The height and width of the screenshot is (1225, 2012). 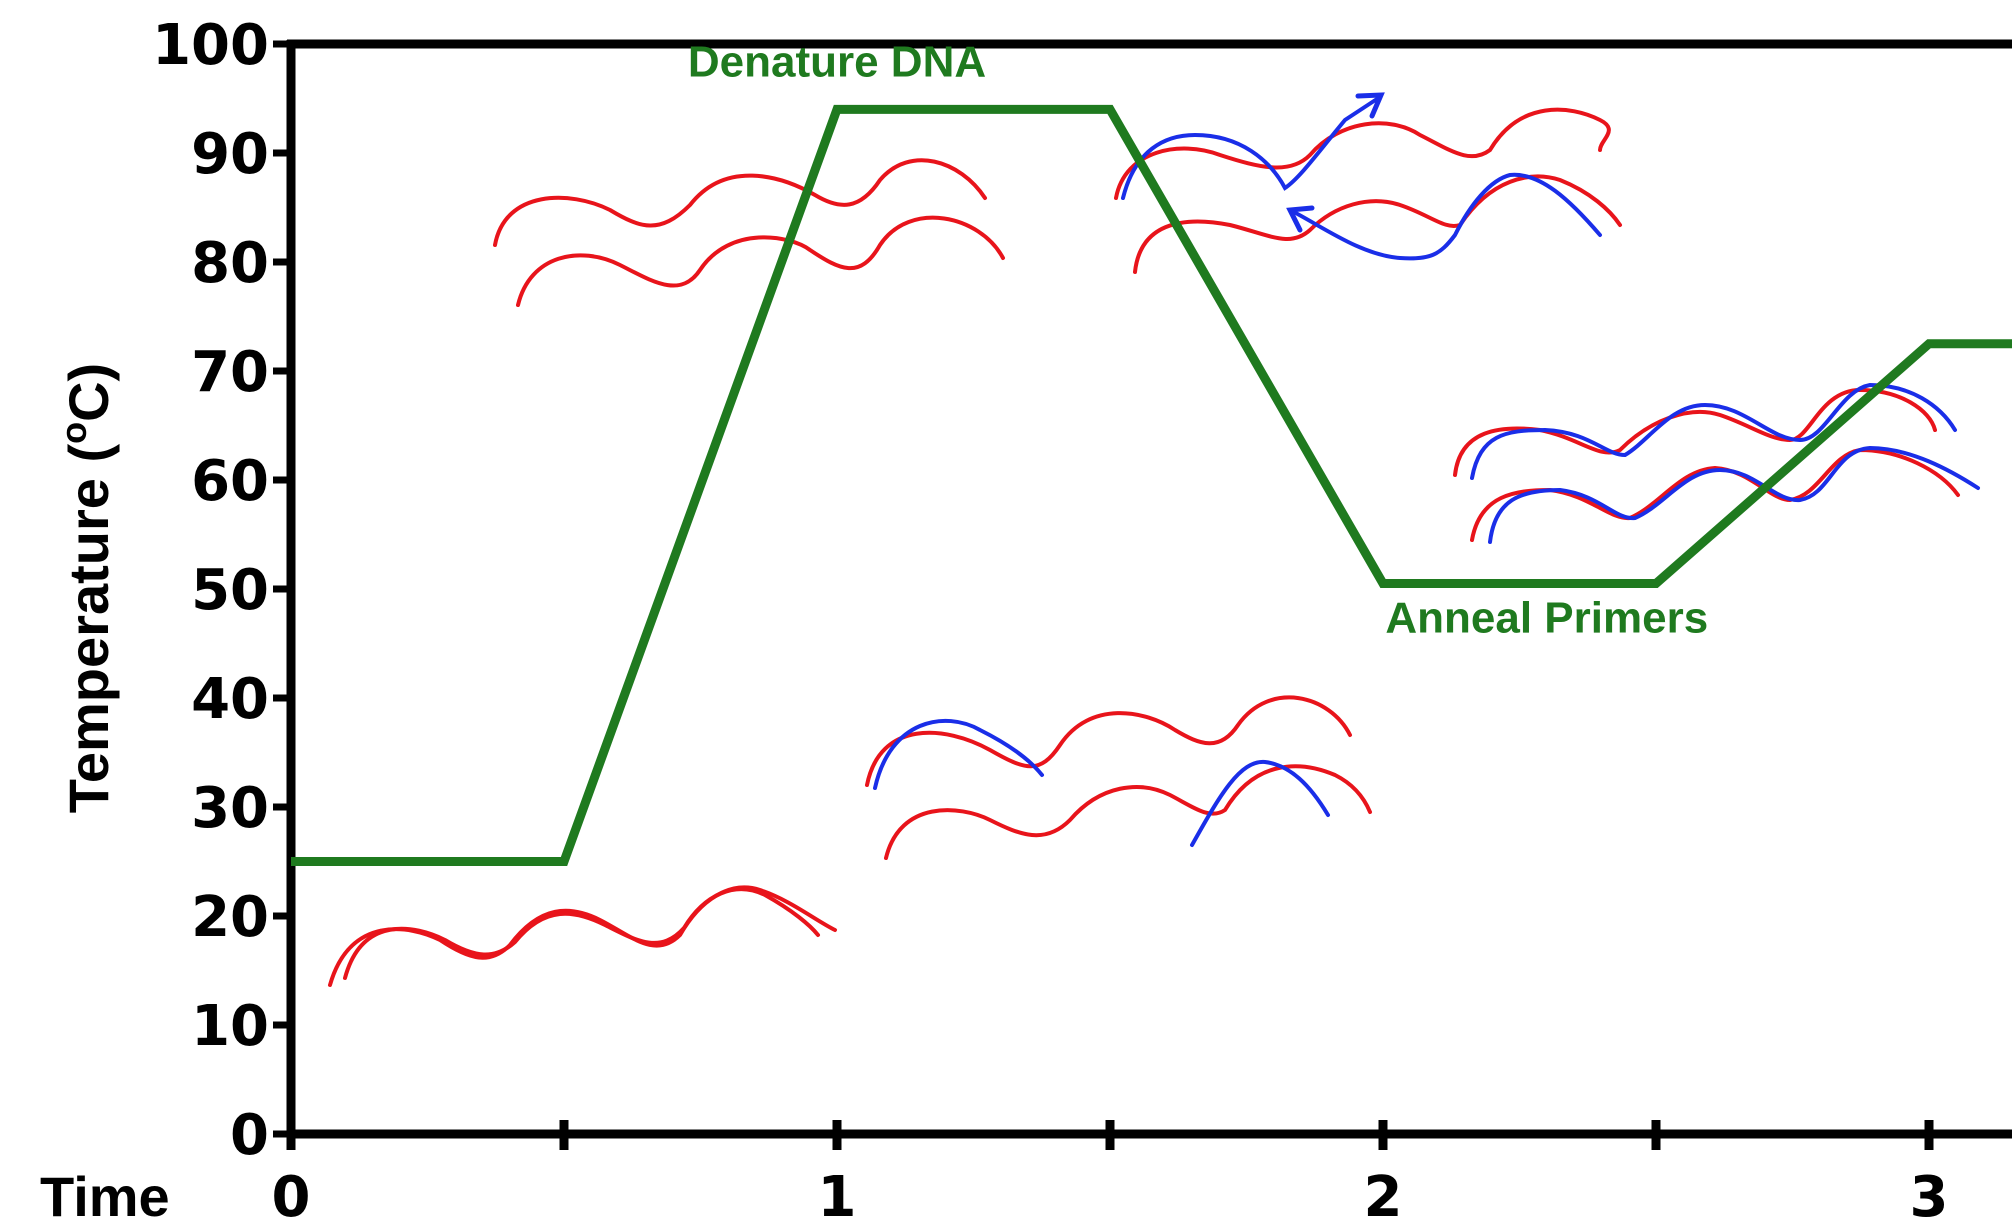 What do you see at coordinates (837, 62) in the screenshot?
I see `phase-label: Denature DNA` at bounding box center [837, 62].